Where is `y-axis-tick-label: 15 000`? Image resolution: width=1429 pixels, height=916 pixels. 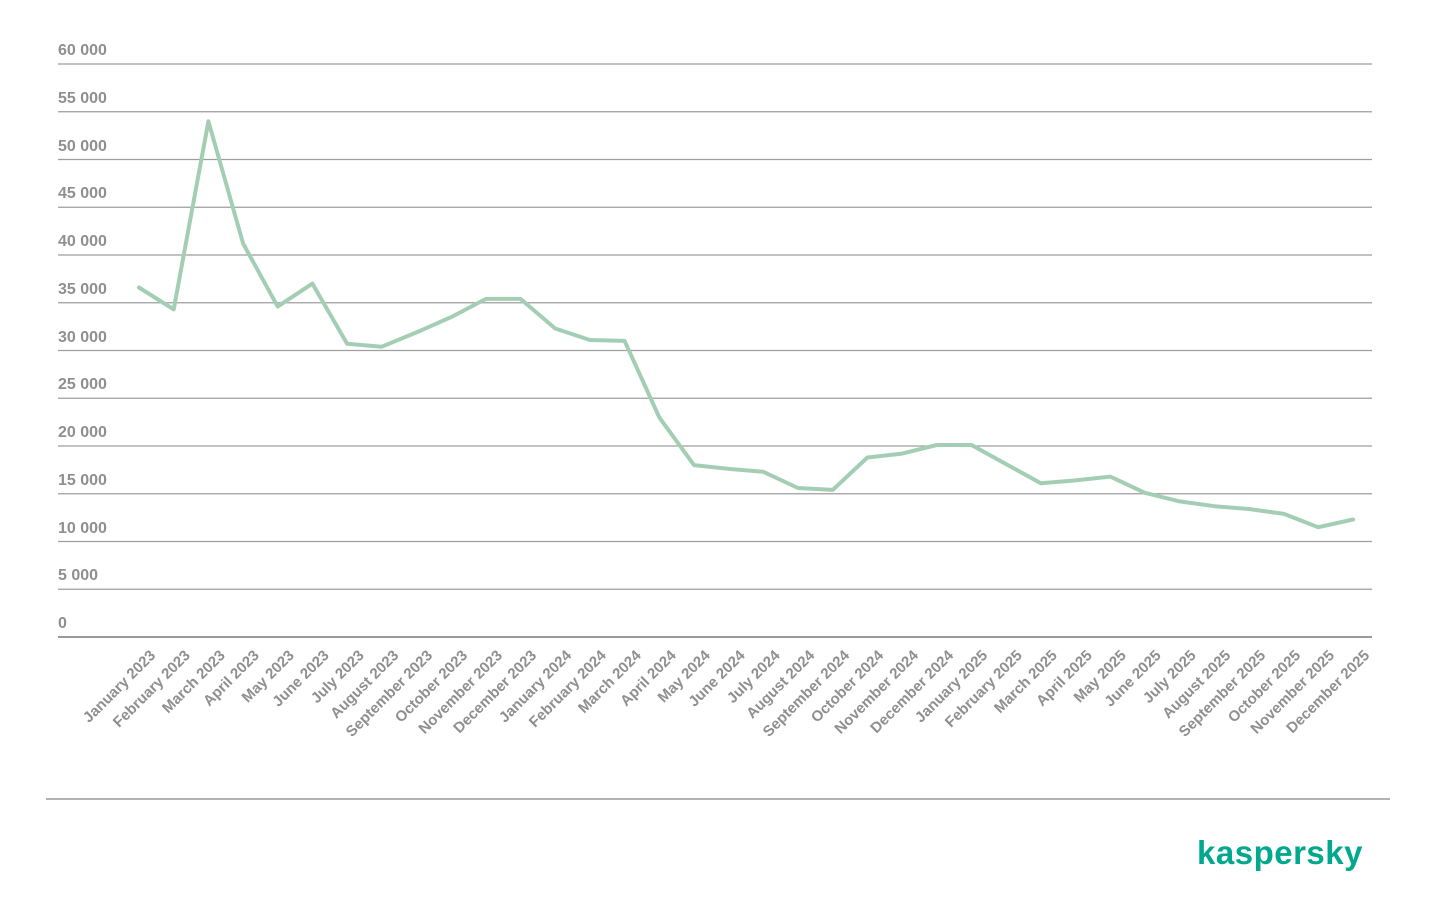 y-axis-tick-label: 15 000 is located at coordinates (82, 480).